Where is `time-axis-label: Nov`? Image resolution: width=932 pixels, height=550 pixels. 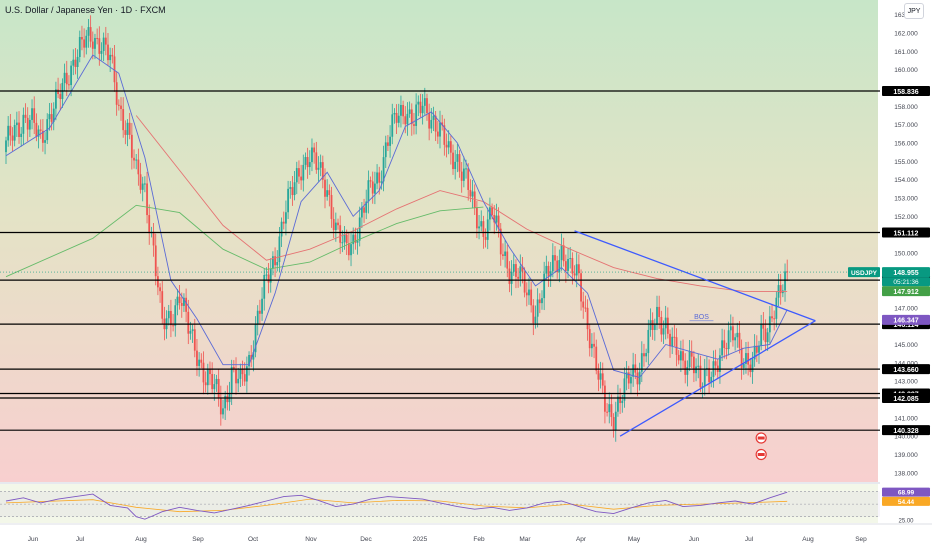 time-axis-label: Nov is located at coordinates (311, 539).